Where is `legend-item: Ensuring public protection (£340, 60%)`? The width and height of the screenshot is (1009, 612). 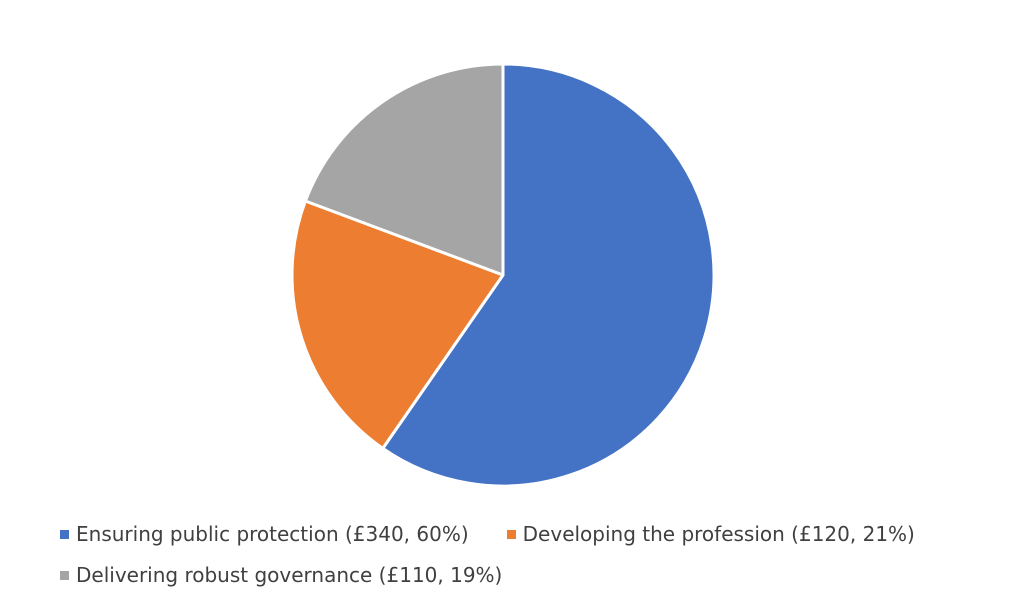
legend-item: Ensuring public protection (£340, 60%) is located at coordinates (264, 534).